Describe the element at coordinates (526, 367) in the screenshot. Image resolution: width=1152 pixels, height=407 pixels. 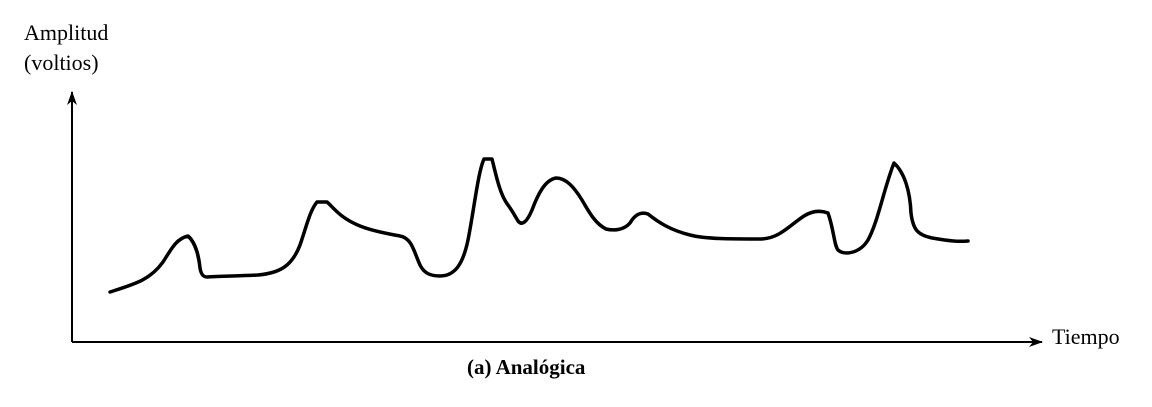
I see `figure-caption: (a) Analógica` at that location.